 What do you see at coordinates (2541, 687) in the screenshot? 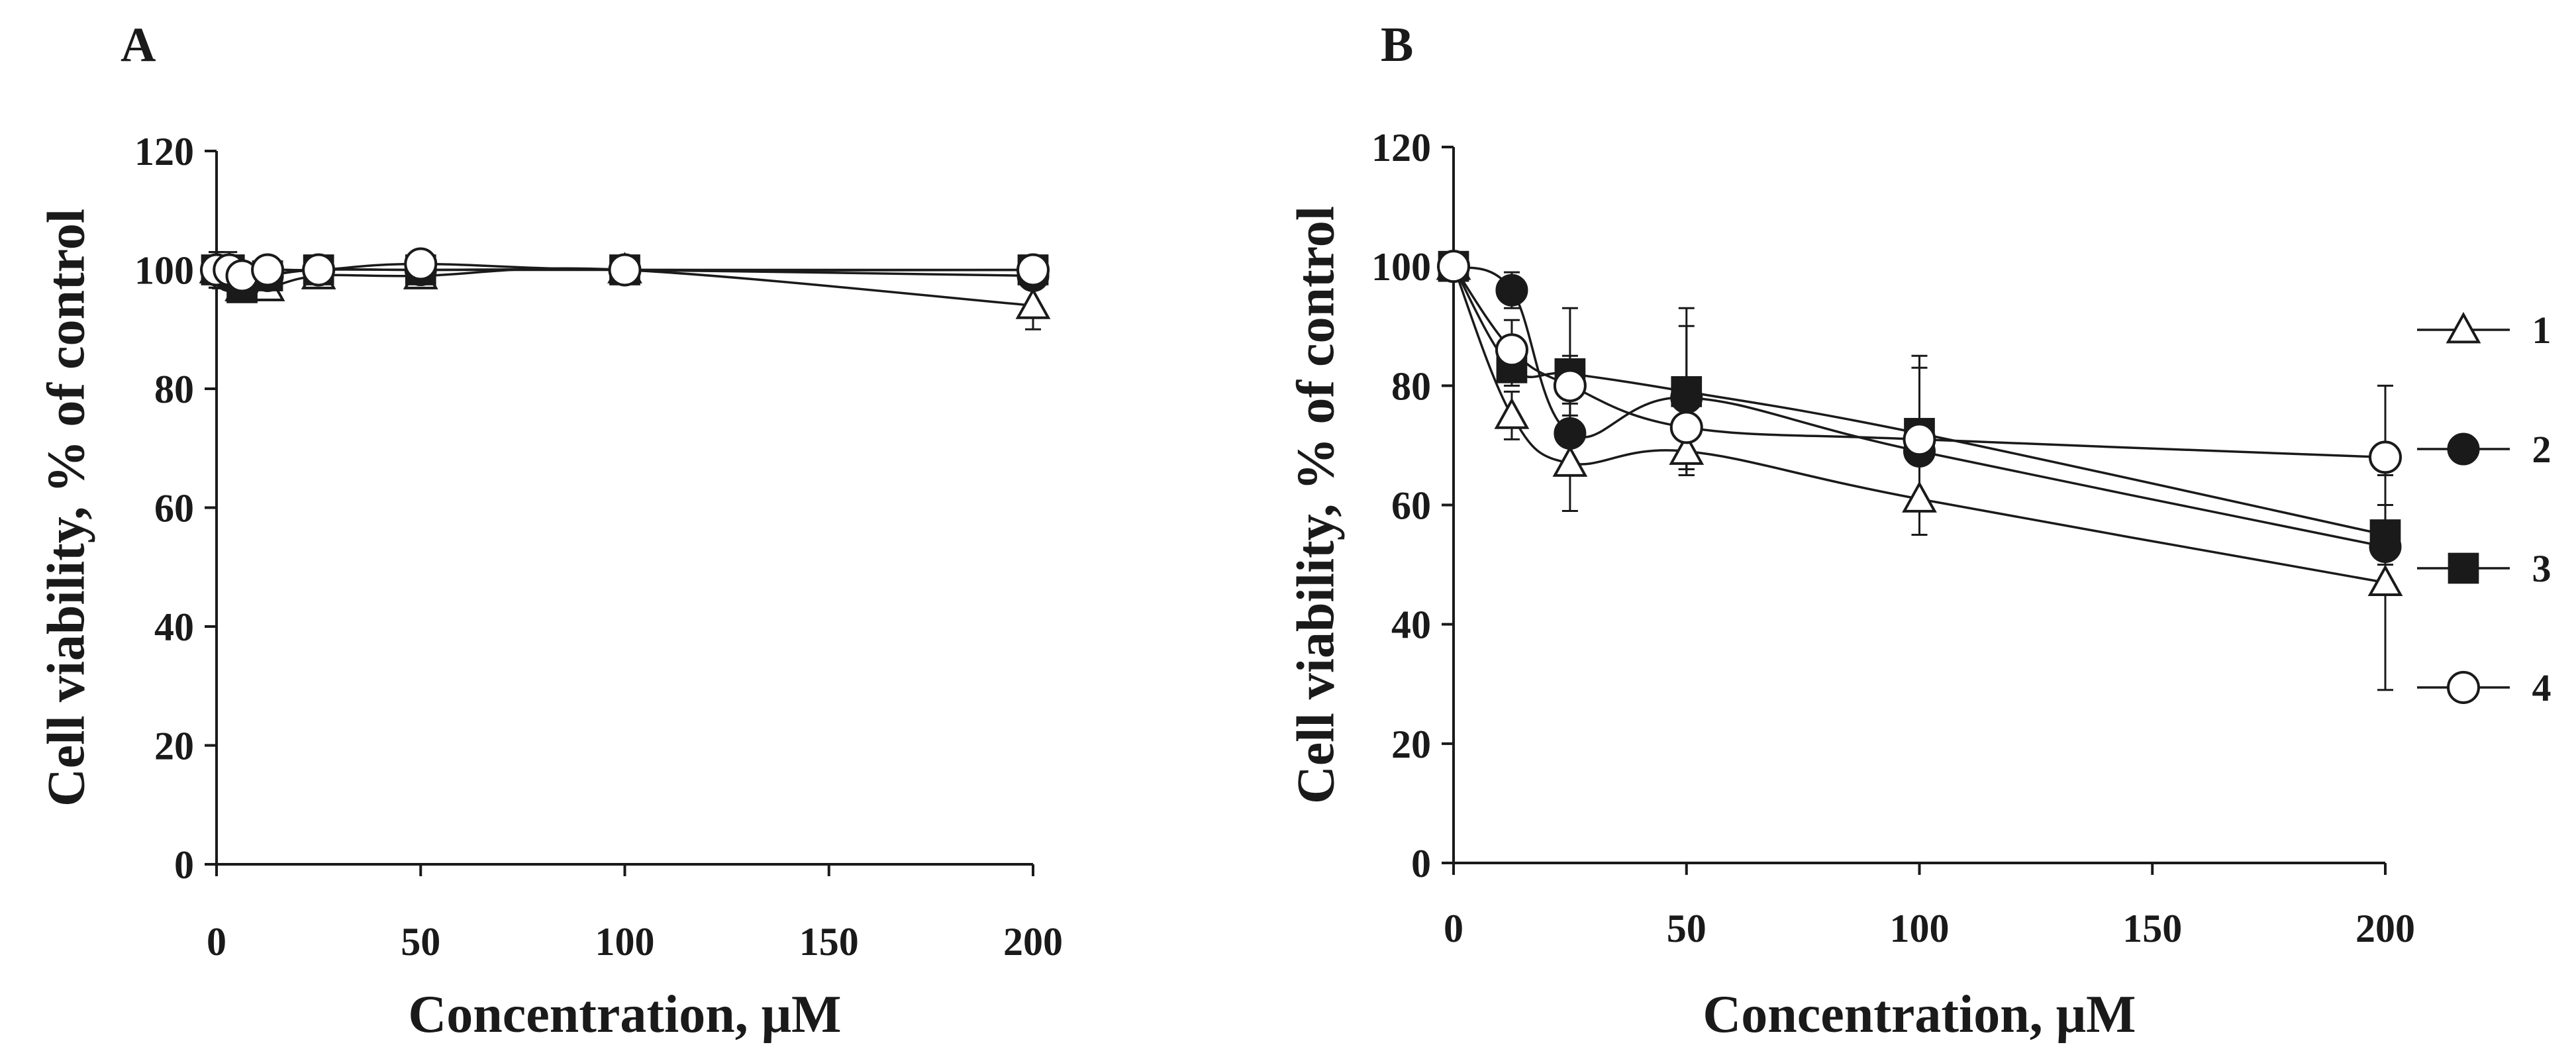
I see `legend-label: 4` at bounding box center [2541, 687].